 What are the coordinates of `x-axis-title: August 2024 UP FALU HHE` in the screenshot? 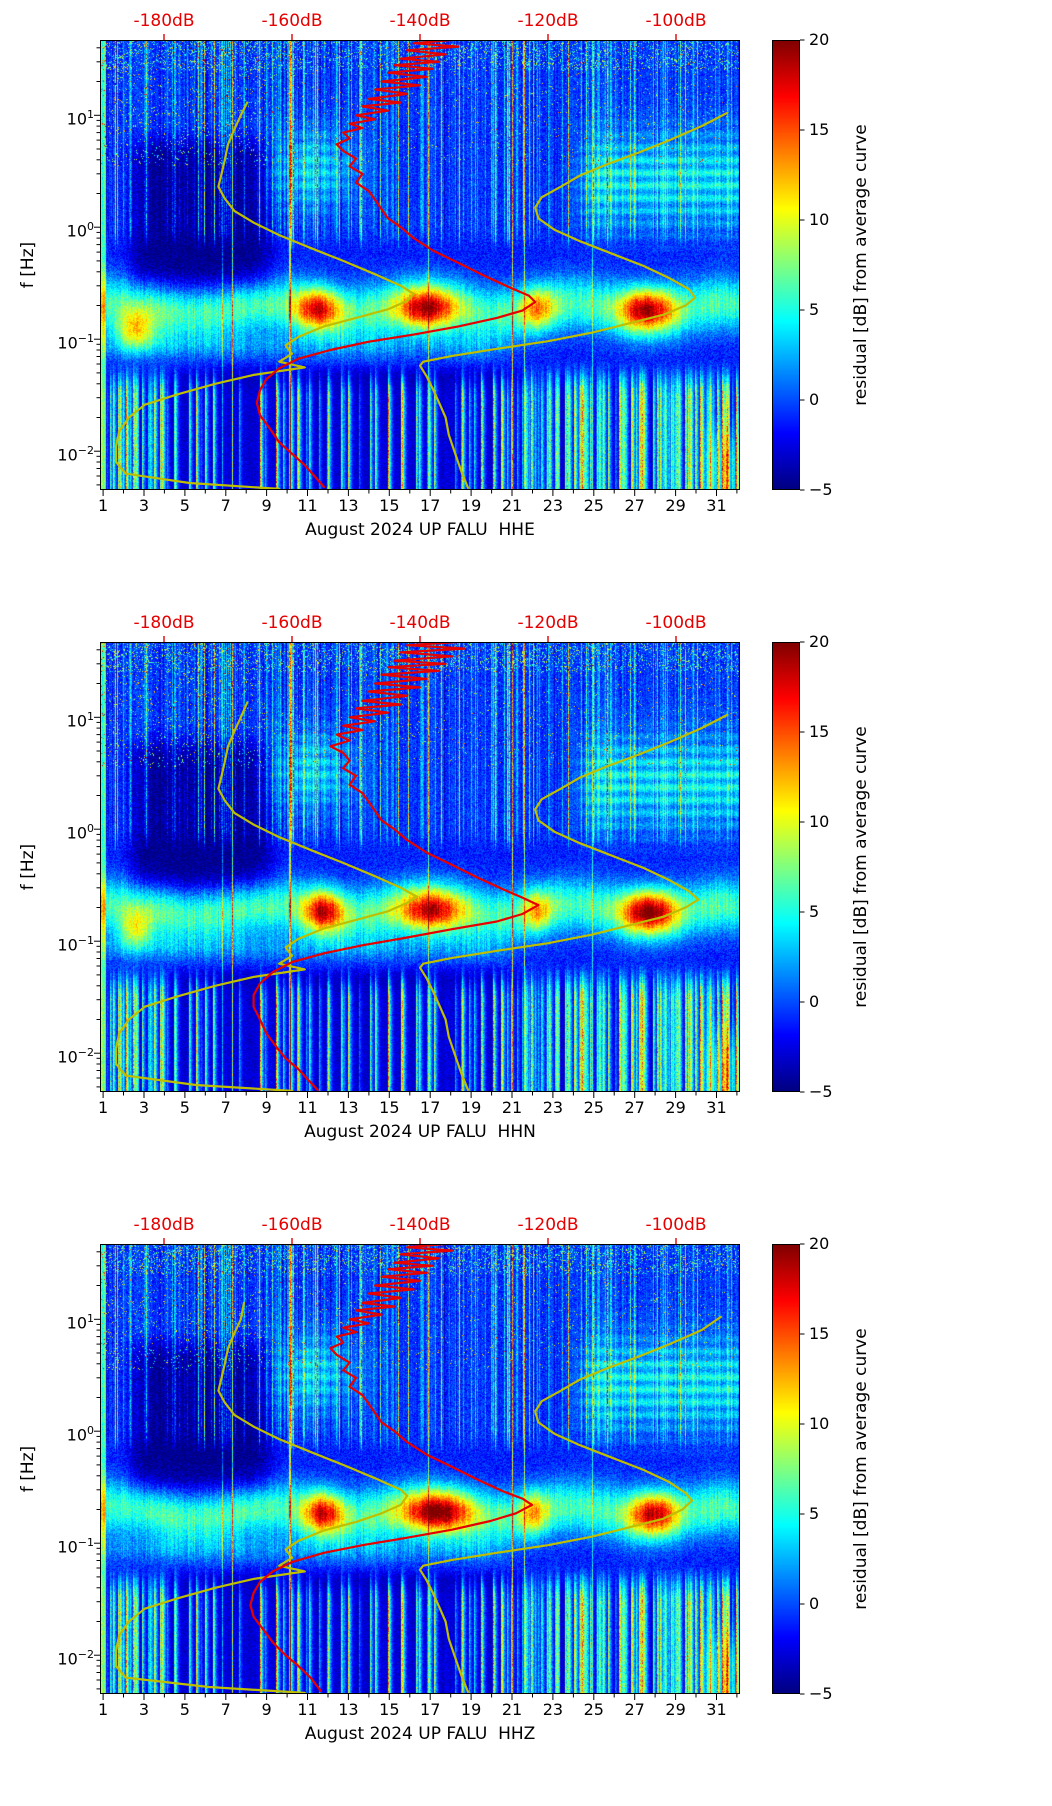 It's located at (420, 530).